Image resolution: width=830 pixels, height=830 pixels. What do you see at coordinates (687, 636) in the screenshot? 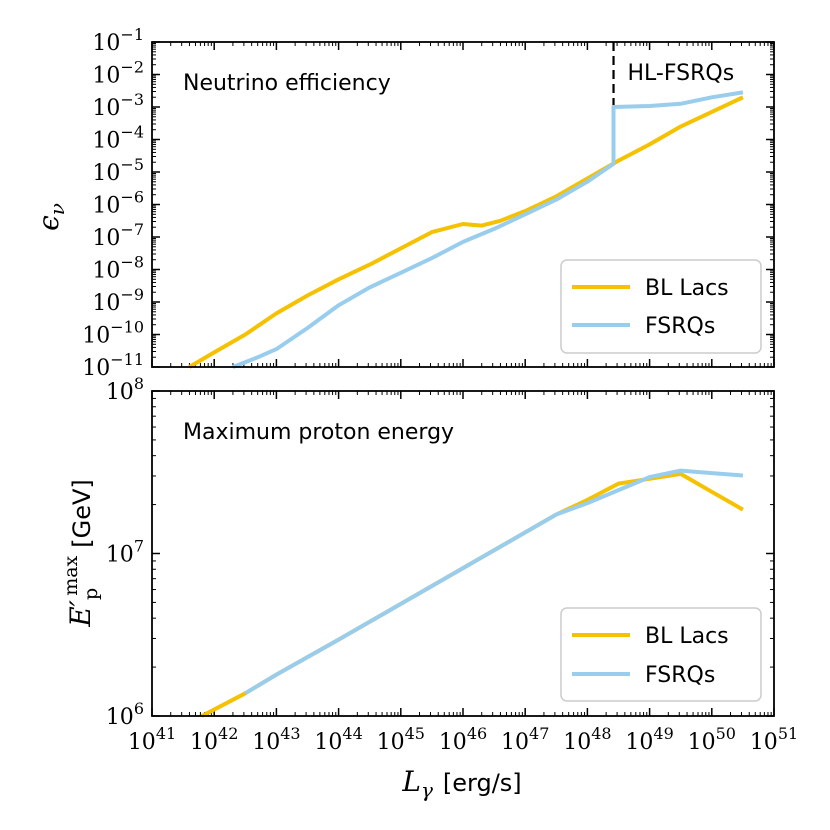
I see `bottom-legend-label-bl-lacs: BL Lacs` at bounding box center [687, 636].